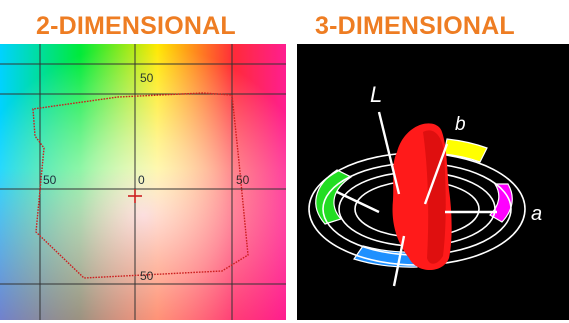 Image resolution: width=569 pixels, height=323 pixels. Describe the element at coordinates (536, 214) in the screenshot. I see `axis-label-a: a` at that location.